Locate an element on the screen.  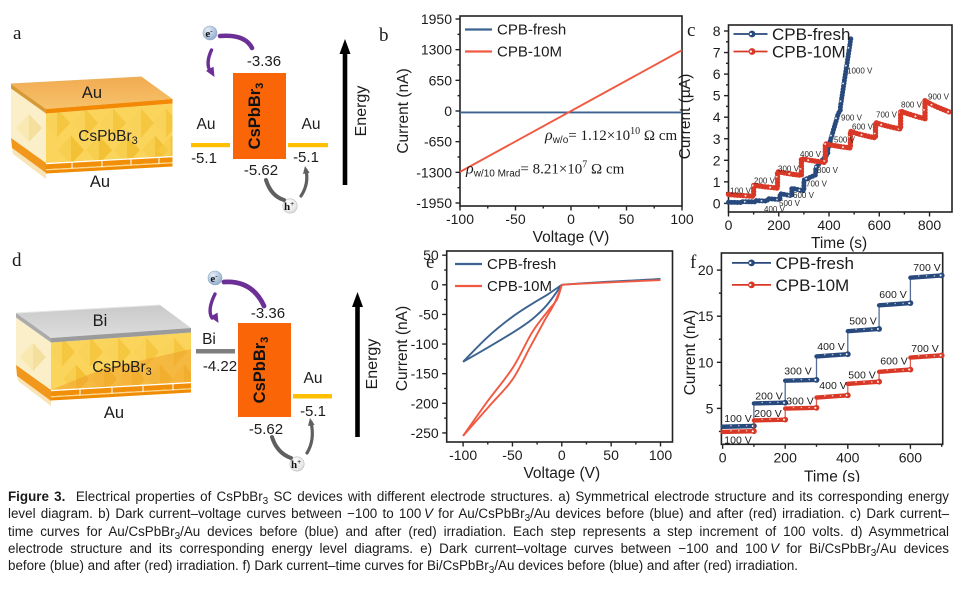
svg-text: 10 is located at coordinates (706, 362).